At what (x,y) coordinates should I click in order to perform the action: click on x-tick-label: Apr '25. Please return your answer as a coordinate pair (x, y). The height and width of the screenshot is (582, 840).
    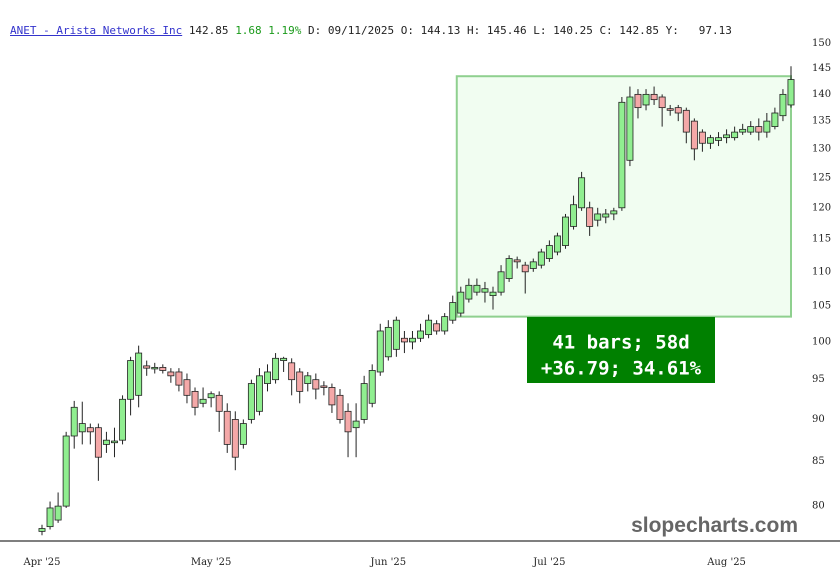
    Looking at the image, I should click on (41, 562).